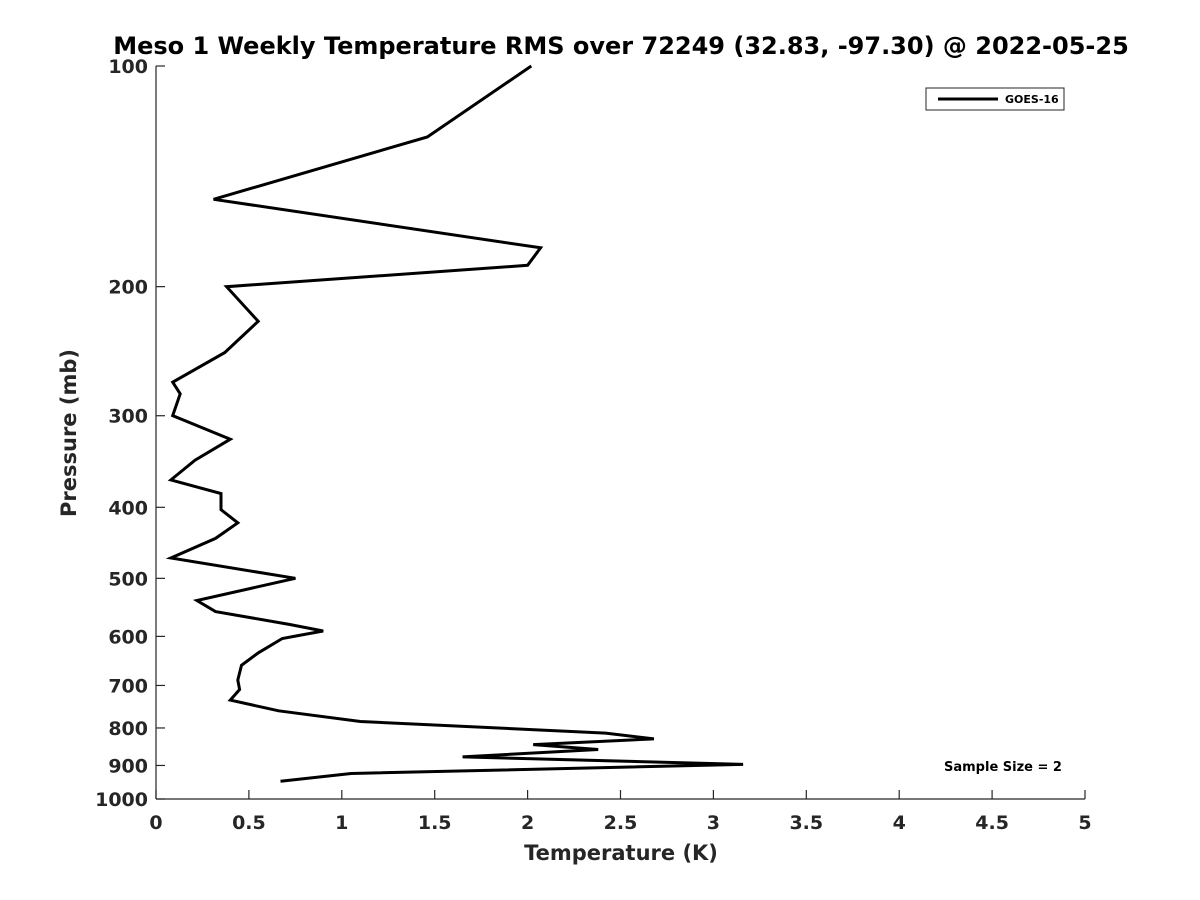 The image size is (1200, 900). I want to click on y-tick-label: 100, so click(128, 67).